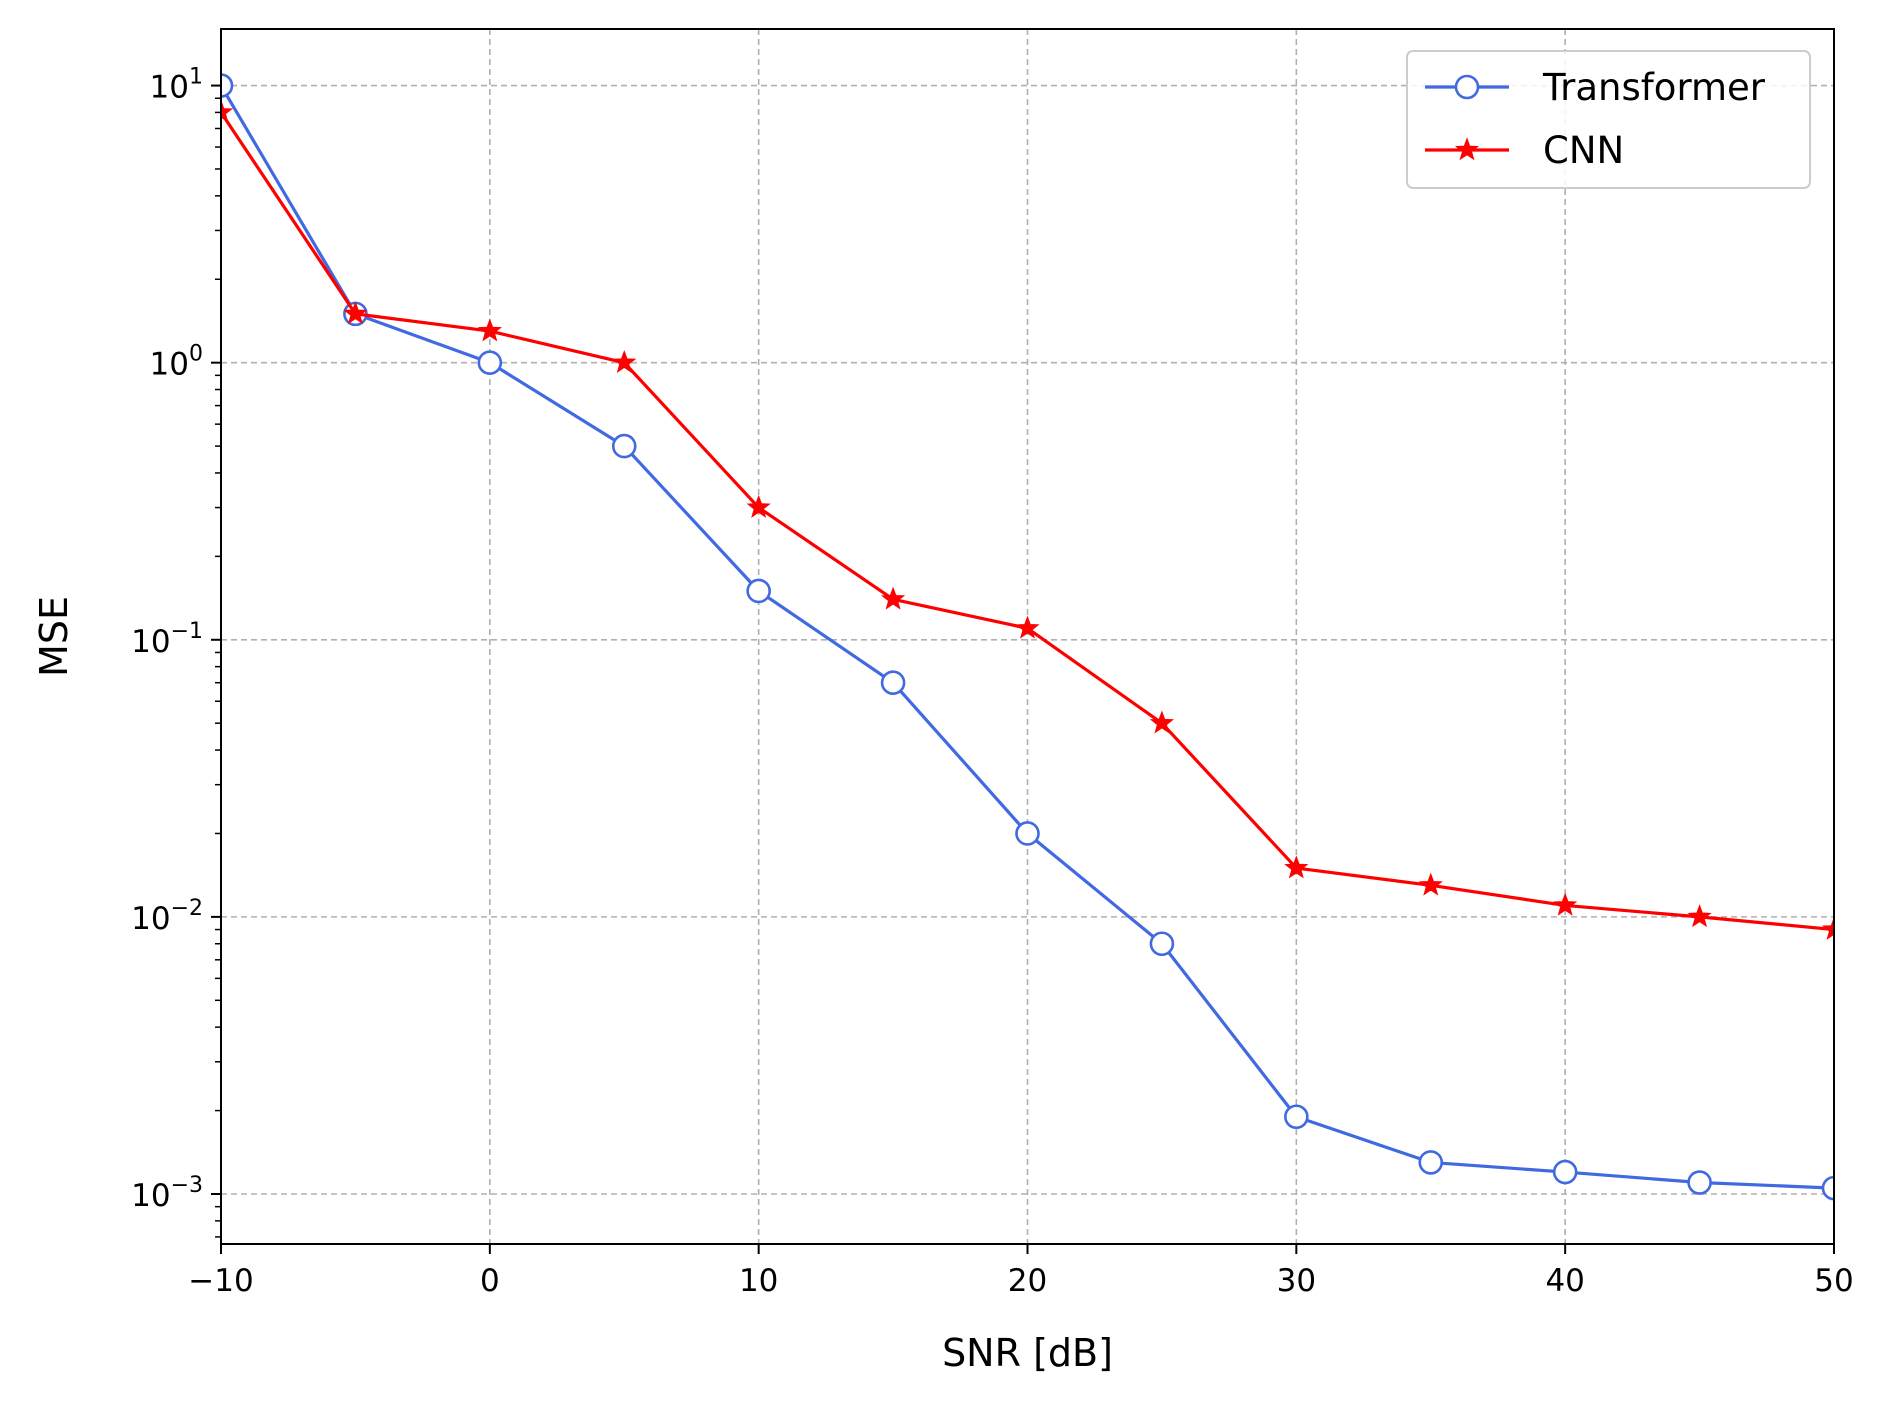 The image size is (1880, 1404). I want to click on y-tick-label: 10⁰, so click(176, 362).